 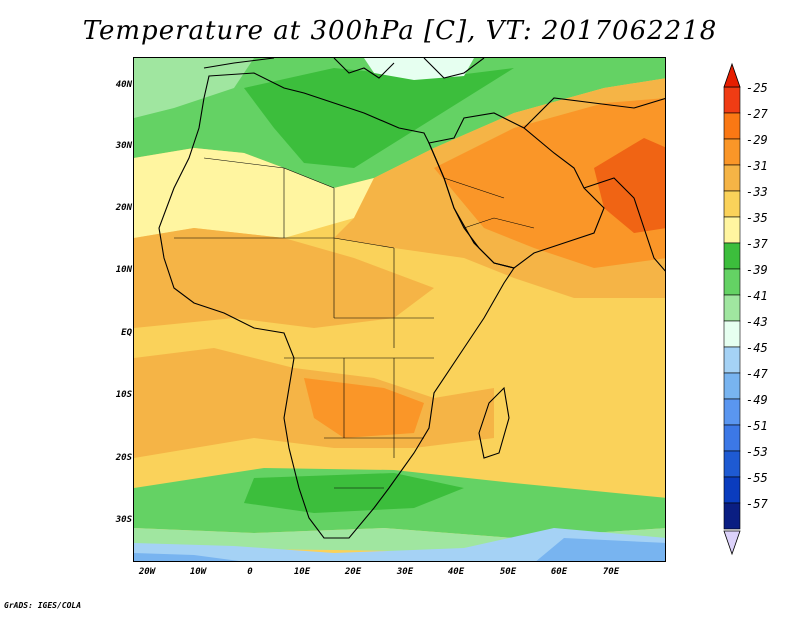 I want to click on lon-label-70e: 70E, so click(x=611, y=572).